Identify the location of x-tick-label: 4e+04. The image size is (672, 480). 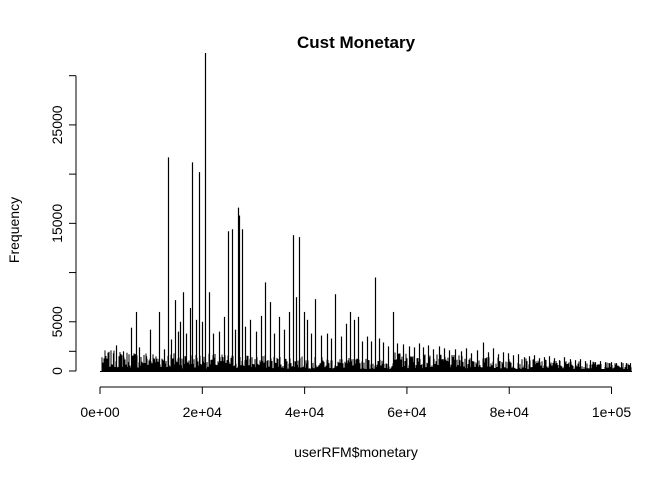
(305, 412).